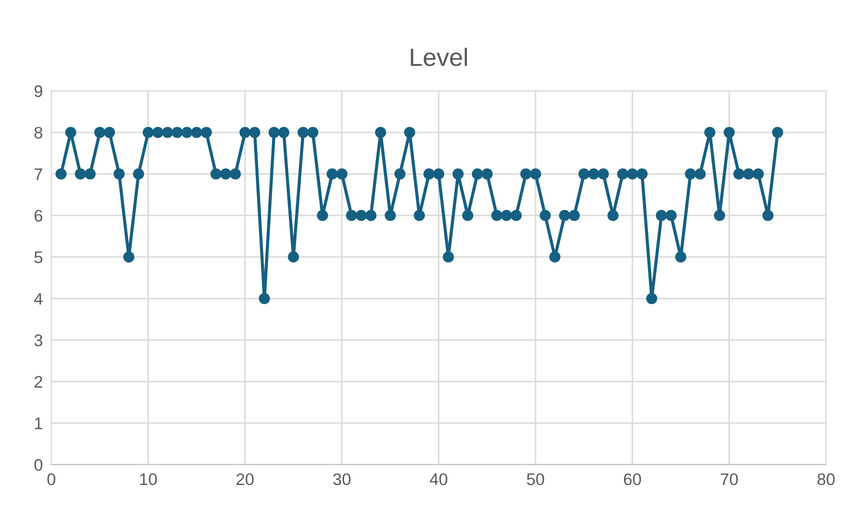  What do you see at coordinates (729, 479) in the screenshot?
I see `x-tick-label: 70` at bounding box center [729, 479].